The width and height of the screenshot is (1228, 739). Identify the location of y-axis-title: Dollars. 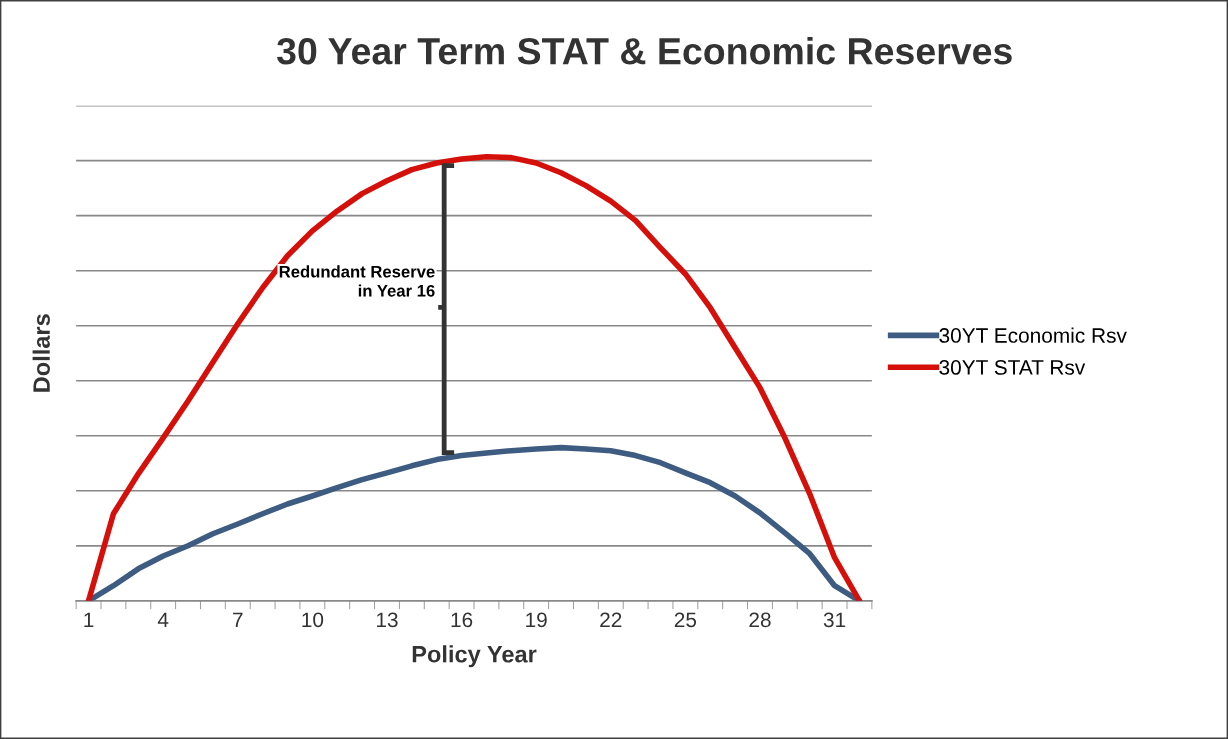
(41, 353).